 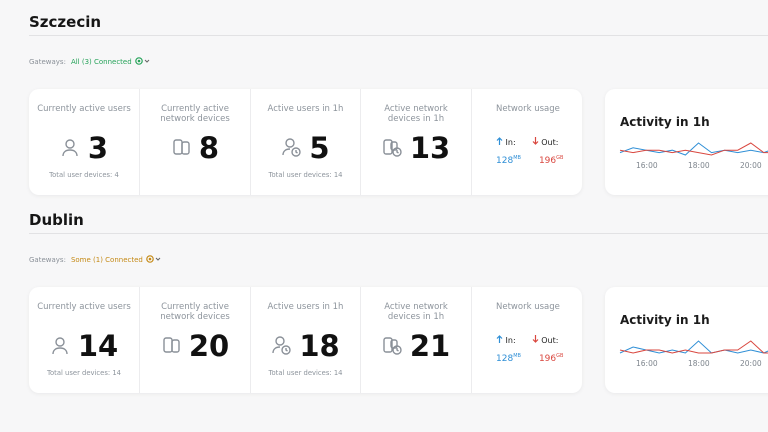 What do you see at coordinates (751, 165) in the screenshot?
I see `x-label: 20:00` at bounding box center [751, 165].